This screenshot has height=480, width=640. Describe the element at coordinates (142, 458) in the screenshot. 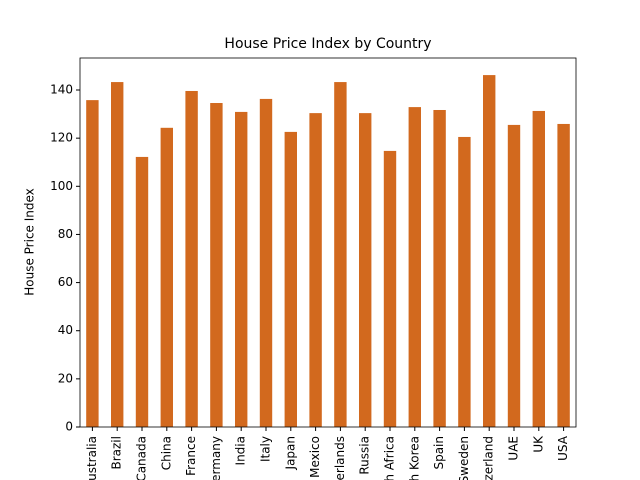

I see `x-tick-label: Canada` at that location.